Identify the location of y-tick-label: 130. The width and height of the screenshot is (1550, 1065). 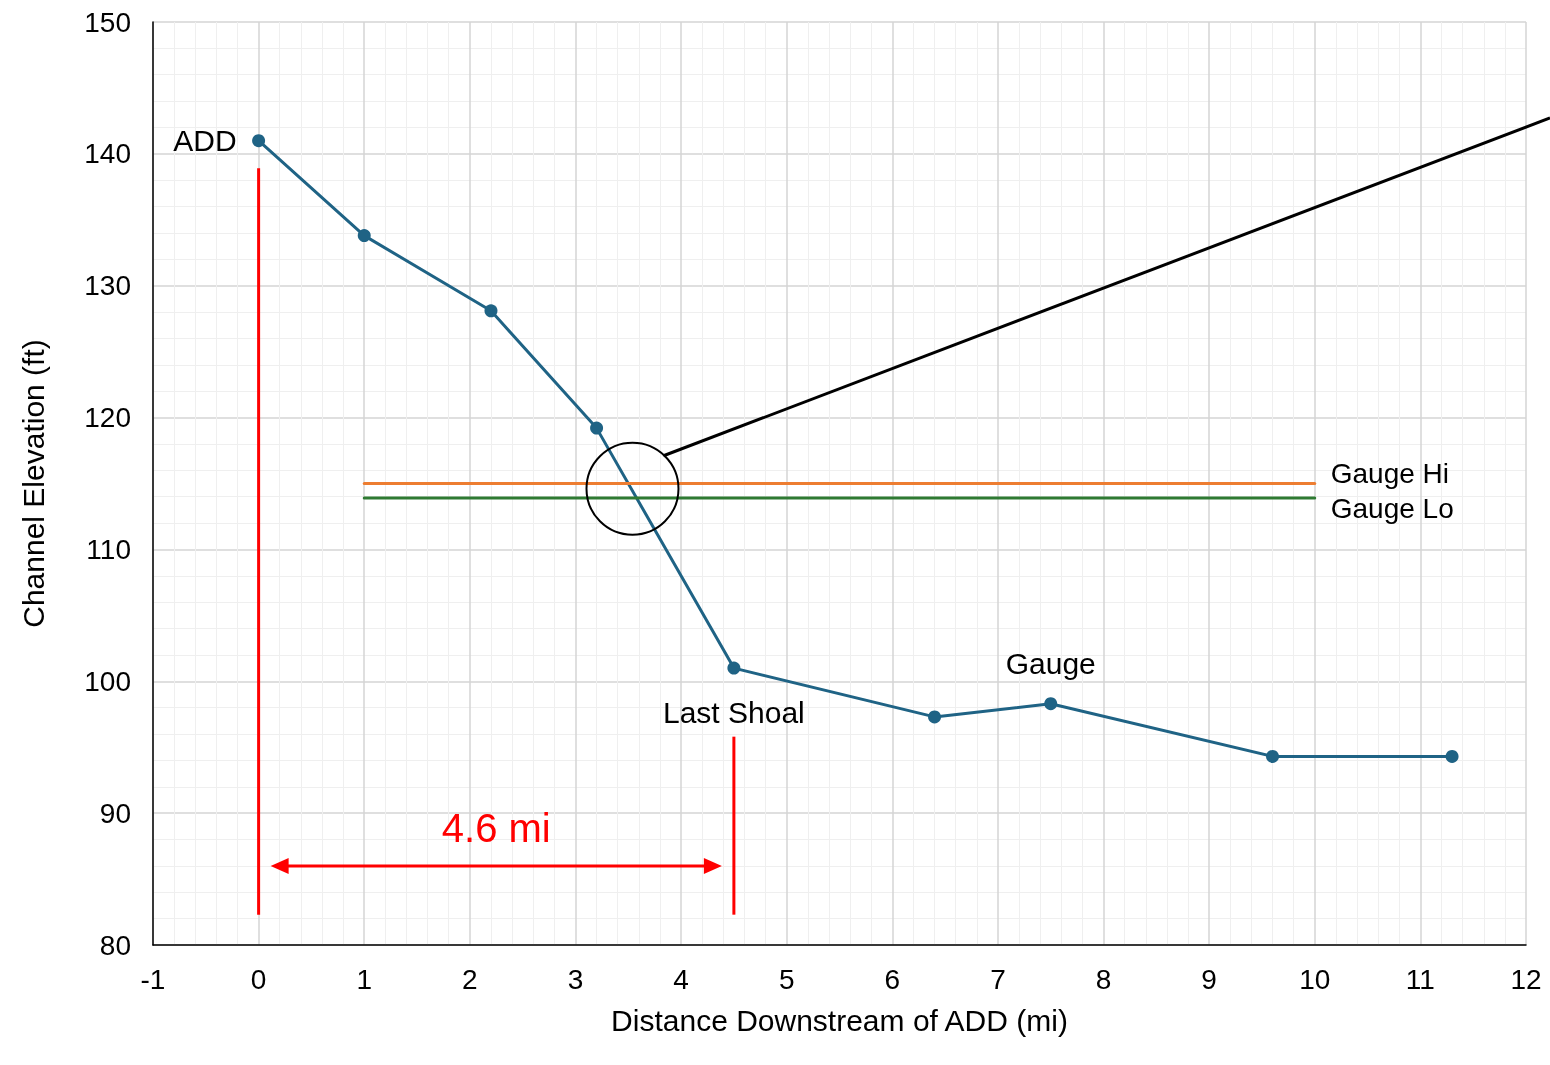
(107, 286).